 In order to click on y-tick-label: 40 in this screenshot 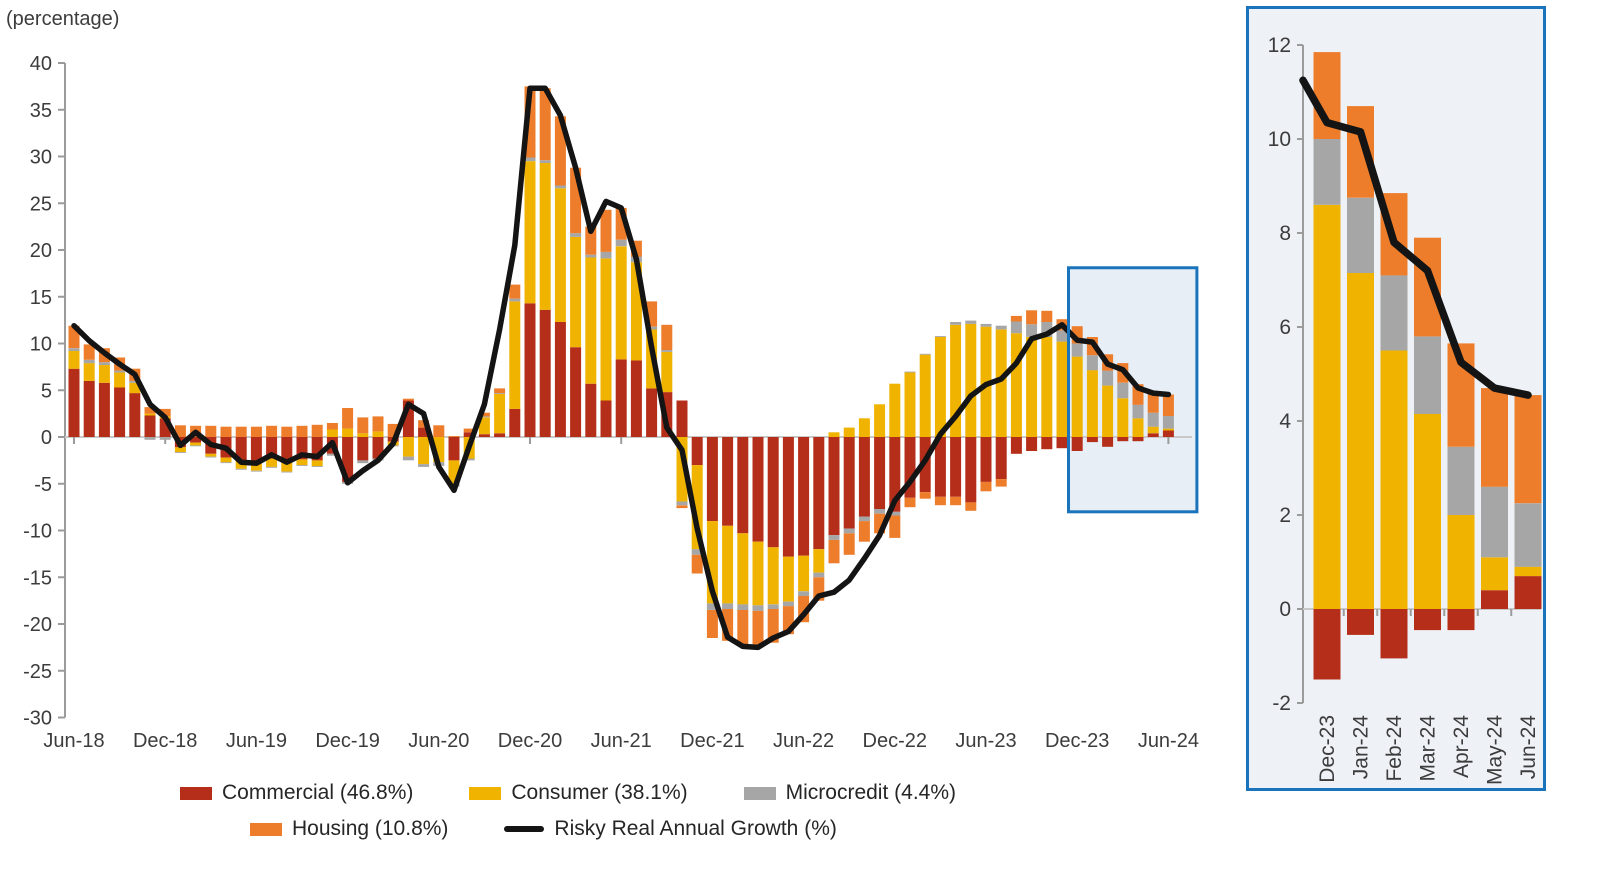, I will do `click(41, 64)`.